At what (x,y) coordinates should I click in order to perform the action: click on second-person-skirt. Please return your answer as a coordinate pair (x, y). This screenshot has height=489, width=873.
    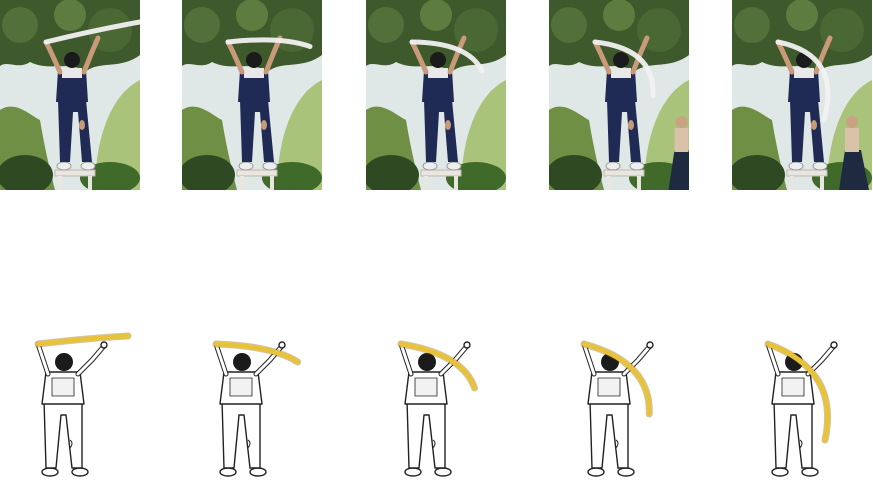
    Looking at the image, I should click on (678, 170).